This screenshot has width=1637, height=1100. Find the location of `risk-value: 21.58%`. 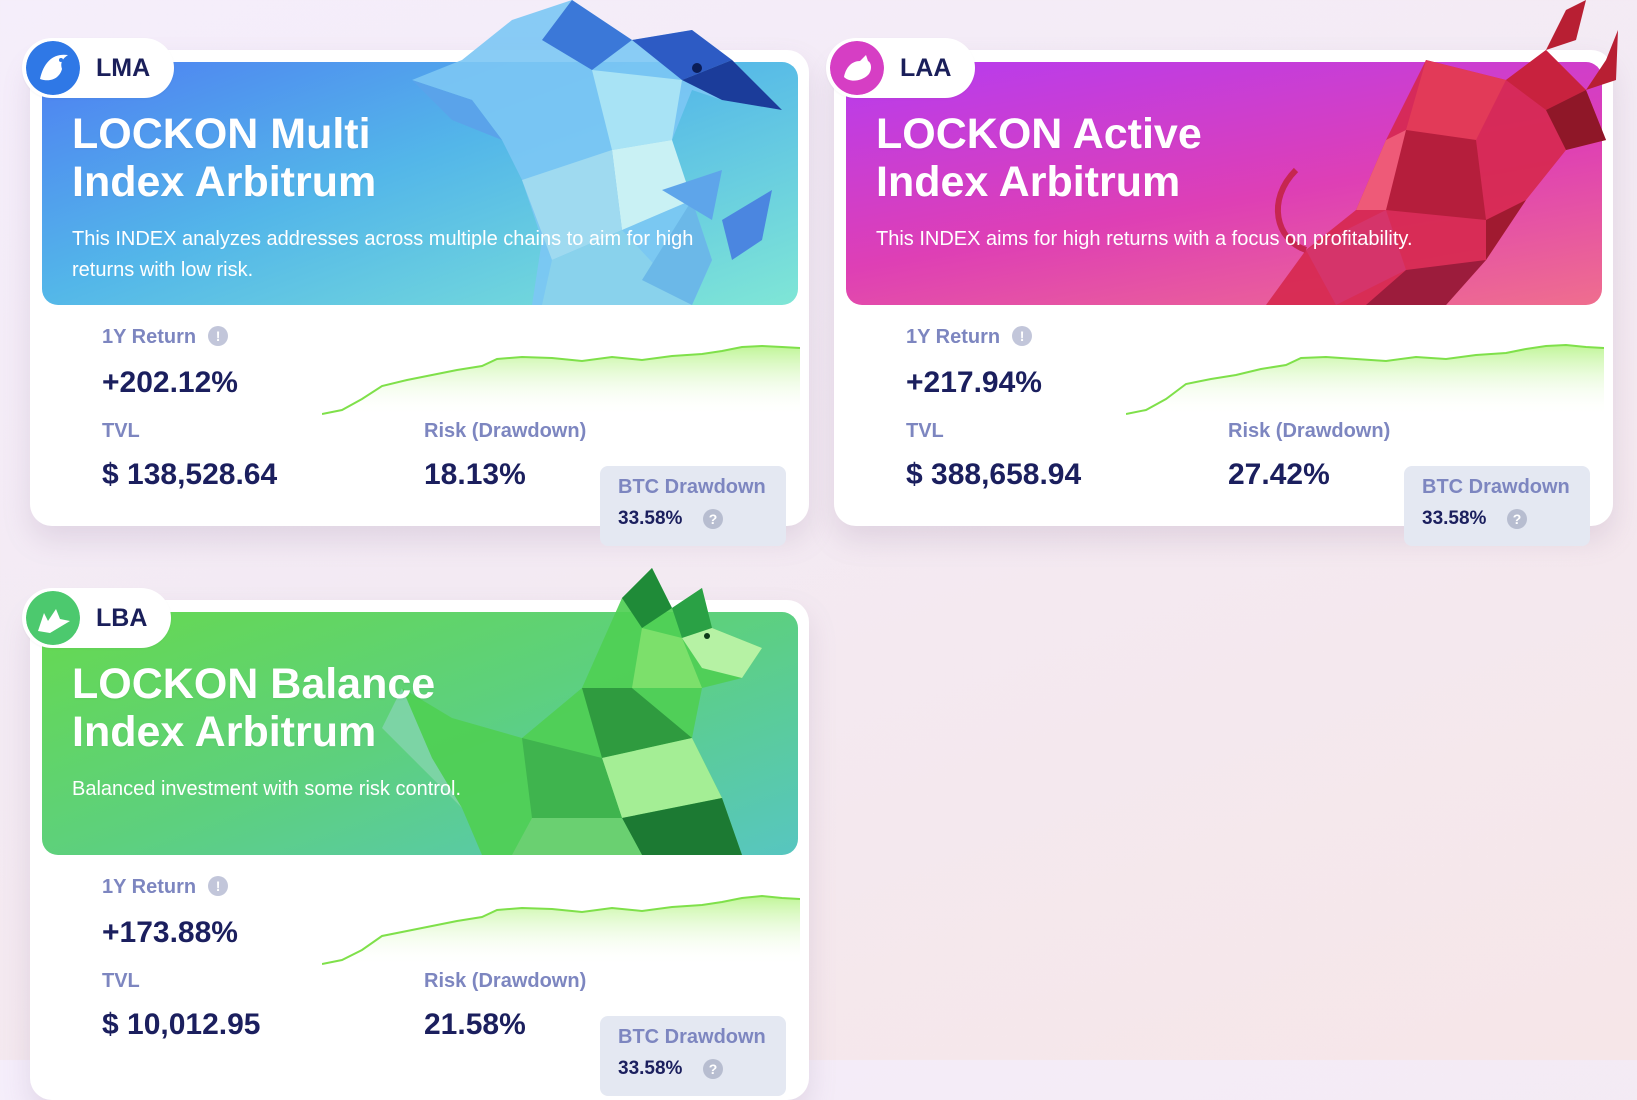

risk-value: 21.58% is located at coordinates (475, 1024).